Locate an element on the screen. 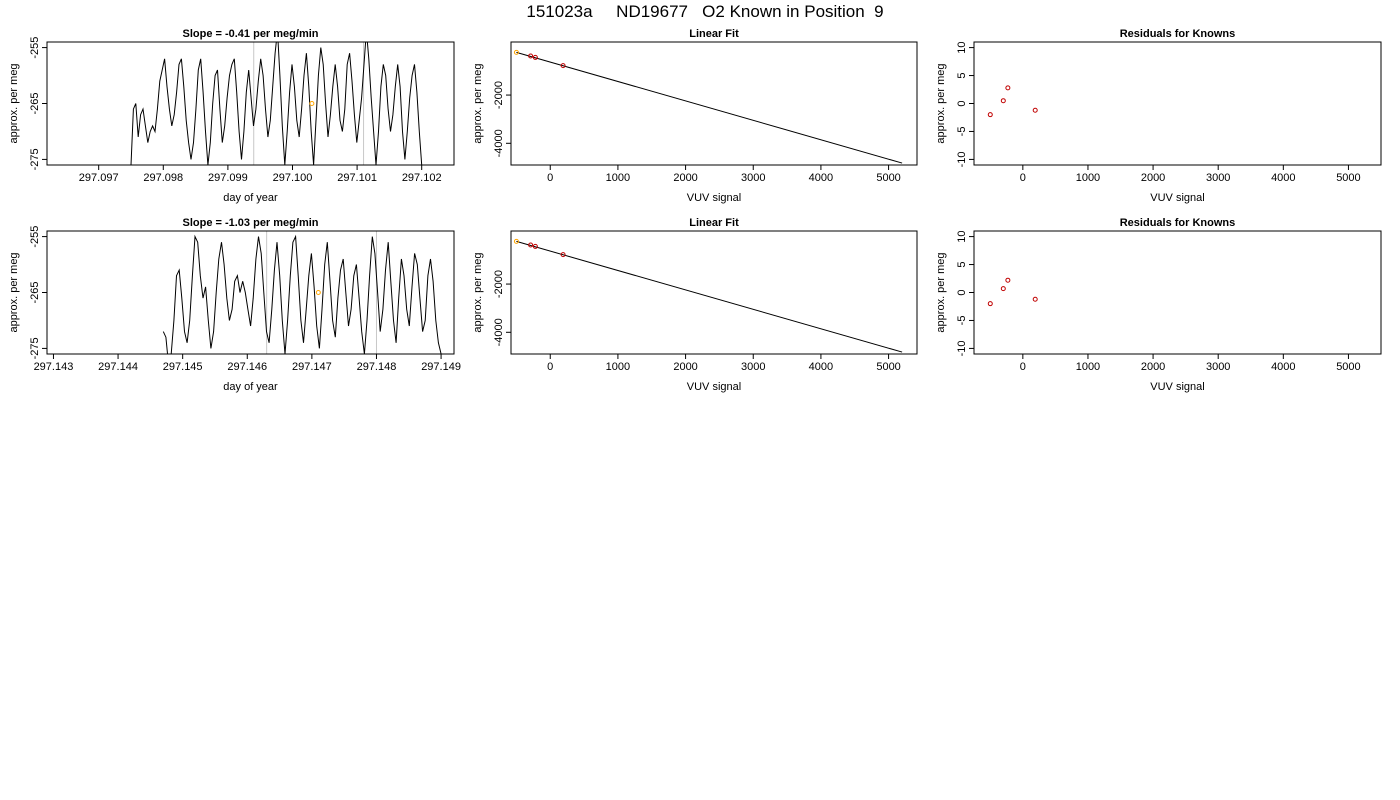 This screenshot has width=1400, height=800. y-tick-label: 5 is located at coordinates (962, 264).